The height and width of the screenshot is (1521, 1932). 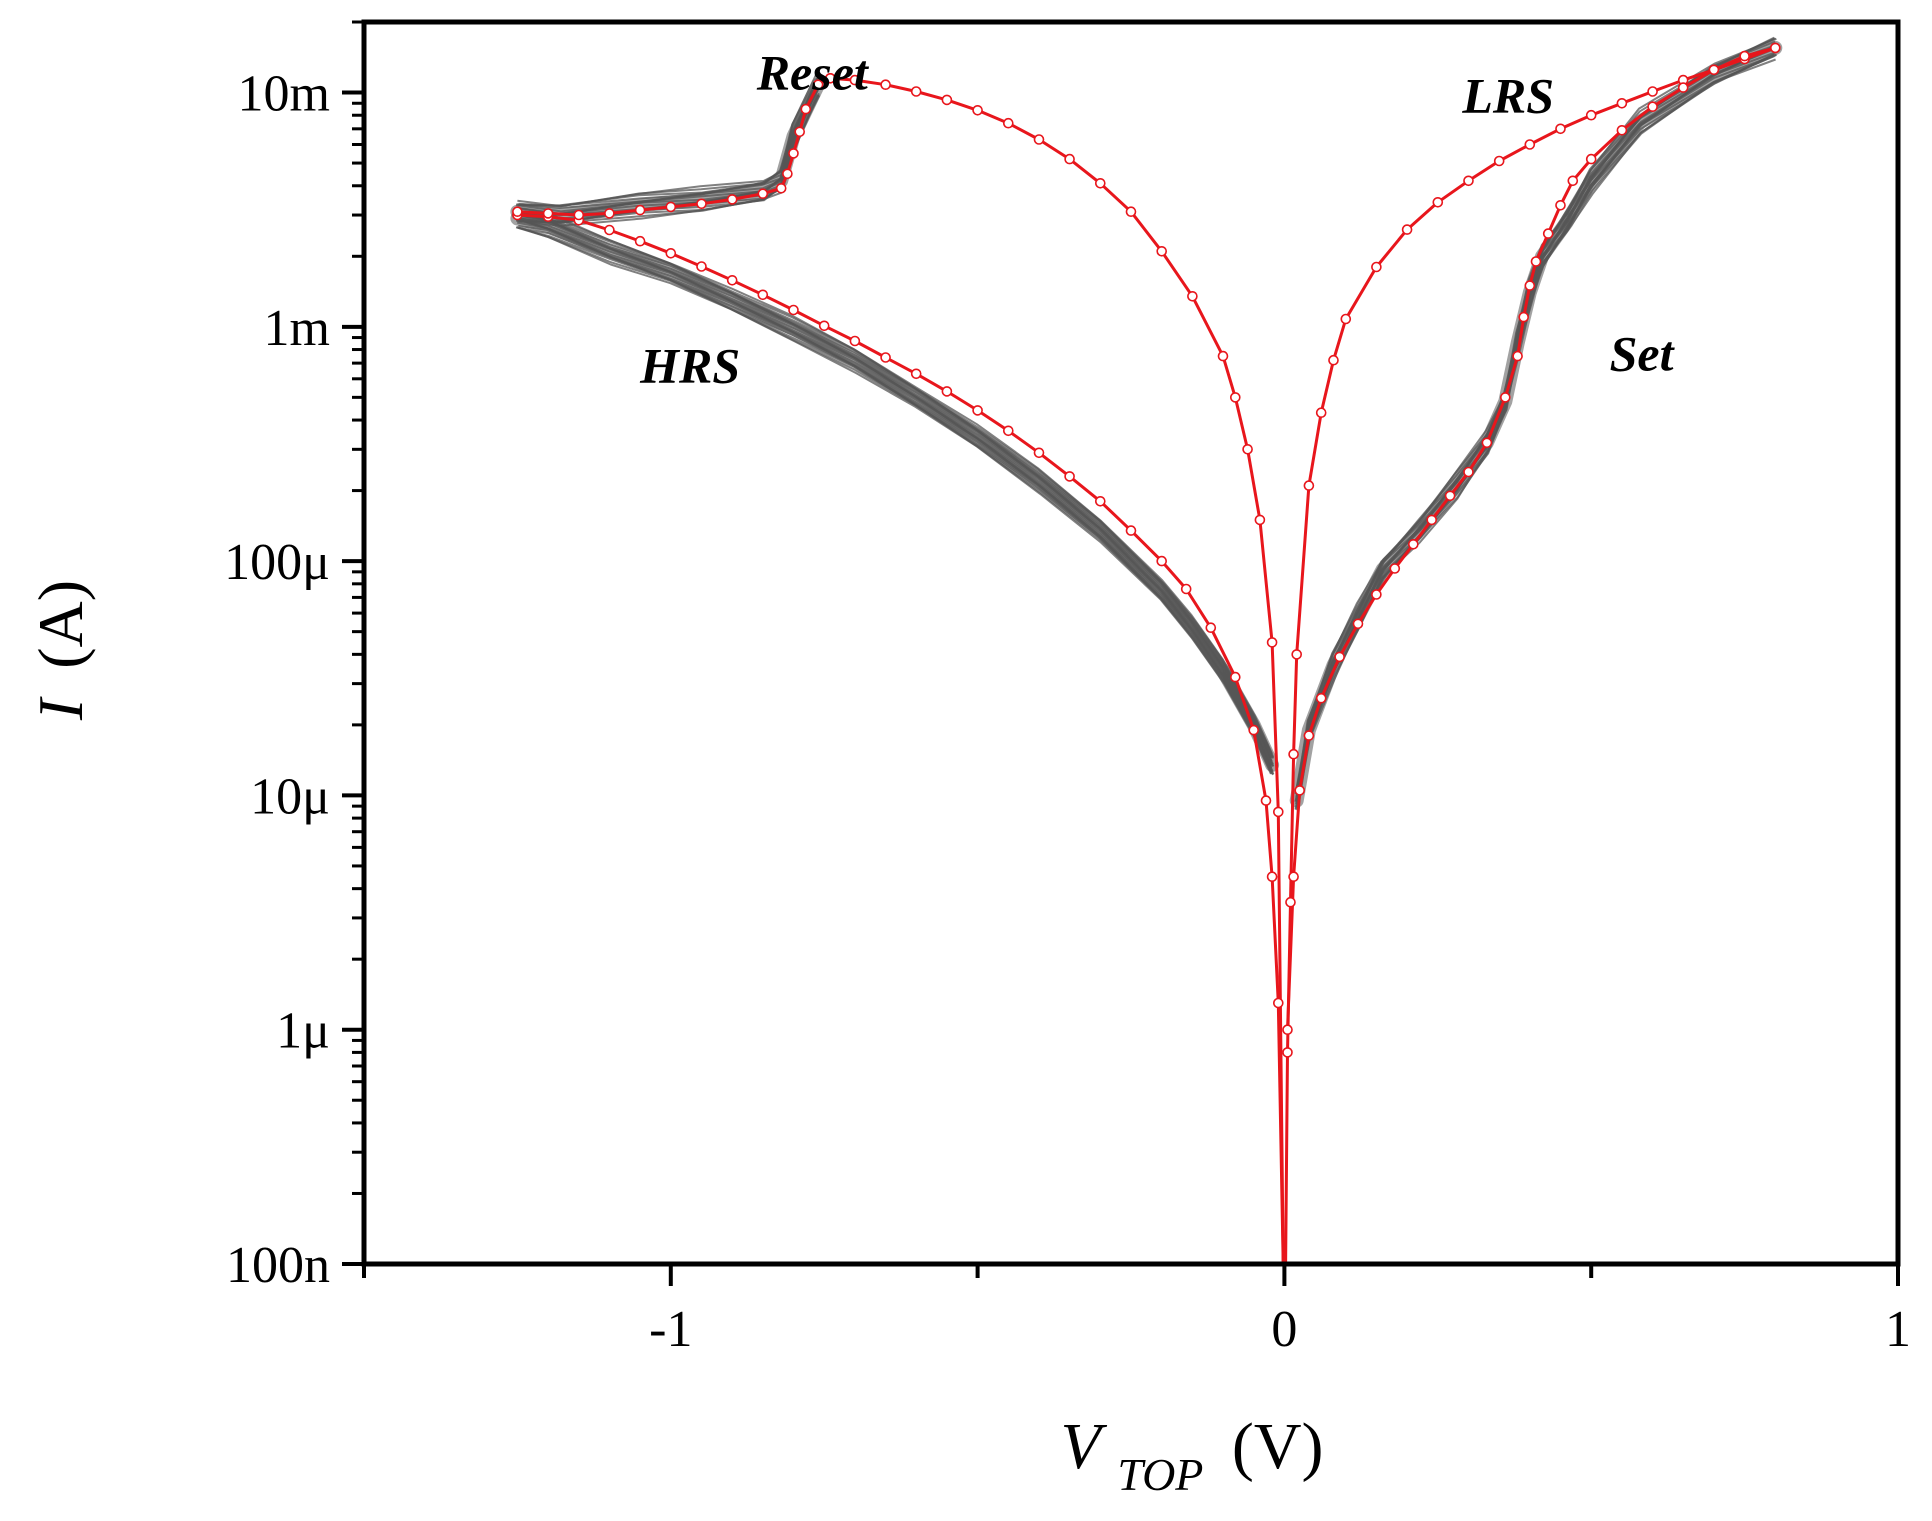 What do you see at coordinates (290, 796) in the screenshot?
I see `y-tick-label: 10μ` at bounding box center [290, 796].